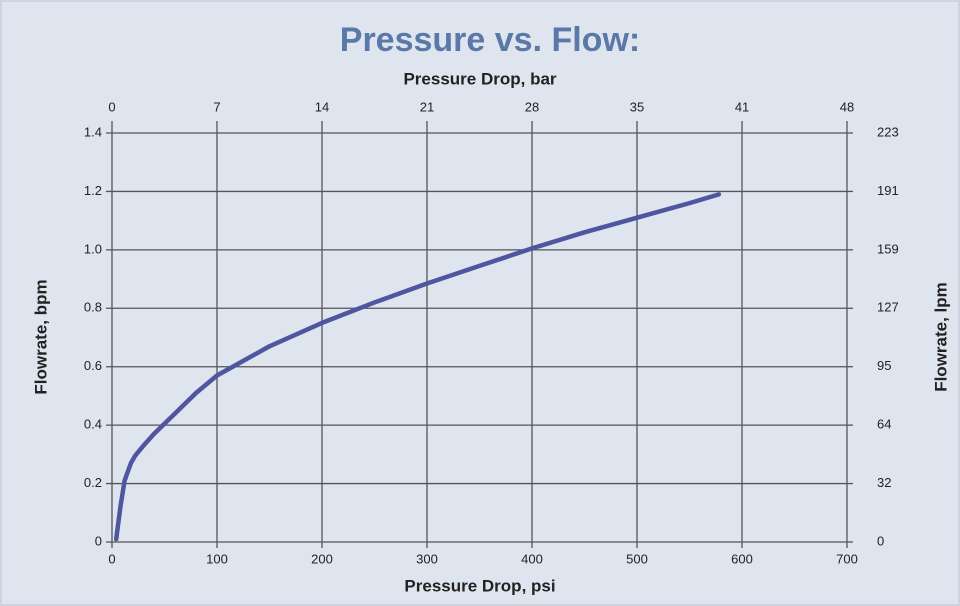  What do you see at coordinates (637, 106) in the screenshot?
I see `x2-tick-label: 35` at bounding box center [637, 106].